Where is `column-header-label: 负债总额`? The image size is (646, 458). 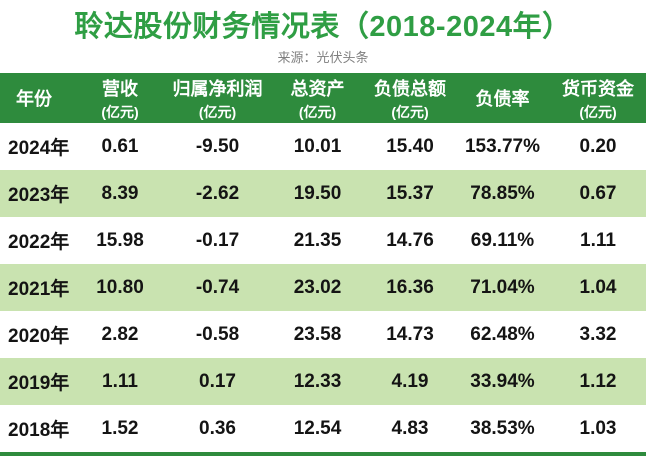 column-header-label: 负债总额 is located at coordinates (410, 88).